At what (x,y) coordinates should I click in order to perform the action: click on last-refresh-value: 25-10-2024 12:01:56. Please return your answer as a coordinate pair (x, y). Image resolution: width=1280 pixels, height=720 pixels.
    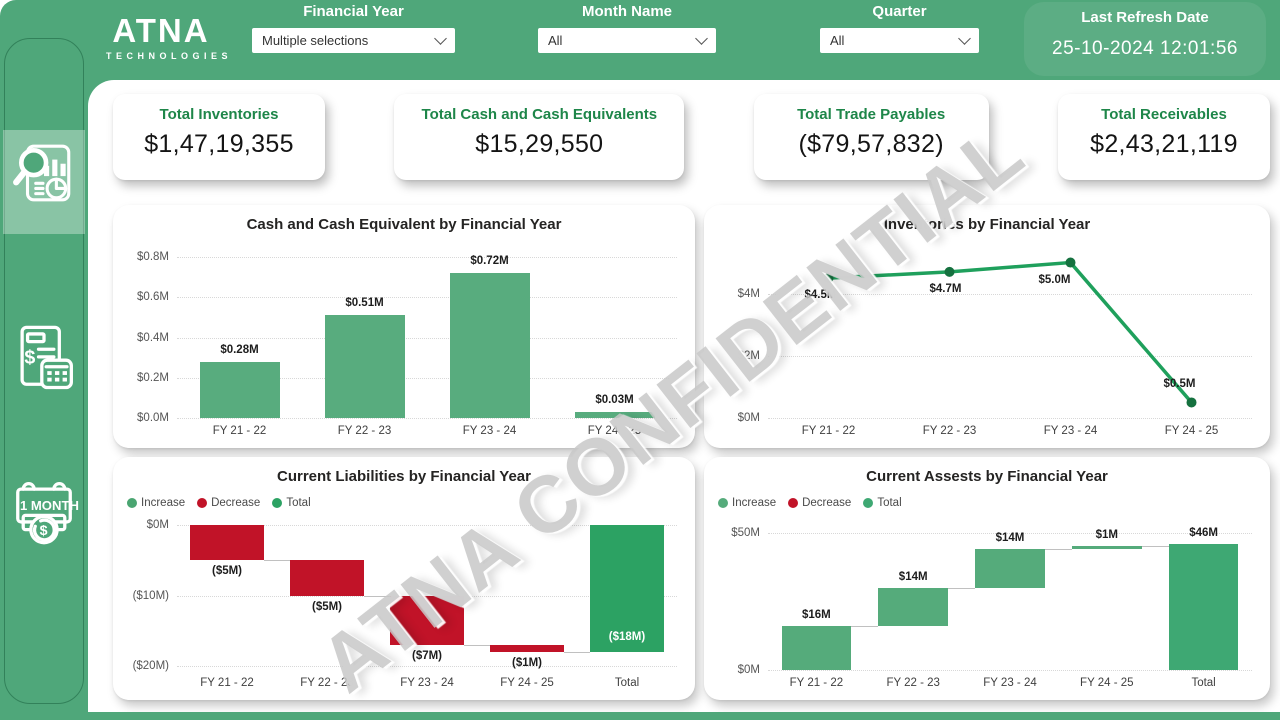
    Looking at the image, I should click on (1145, 48).